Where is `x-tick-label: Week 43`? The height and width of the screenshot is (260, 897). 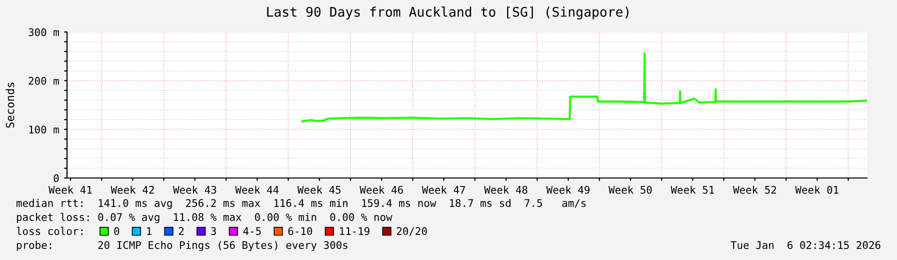 x-tick-label: Week 43 is located at coordinates (194, 190).